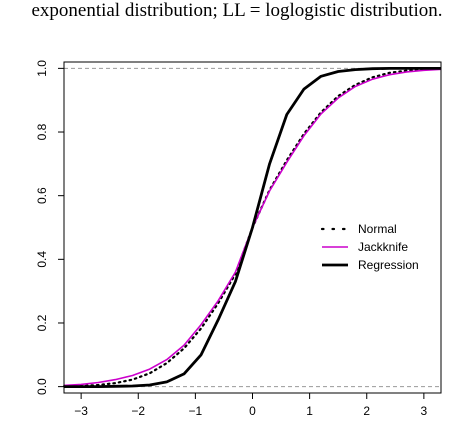 Image resolution: width=474 pixels, height=437 pixels. What do you see at coordinates (42, 386) in the screenshot?
I see `y-tick-label: 0.0` at bounding box center [42, 386].